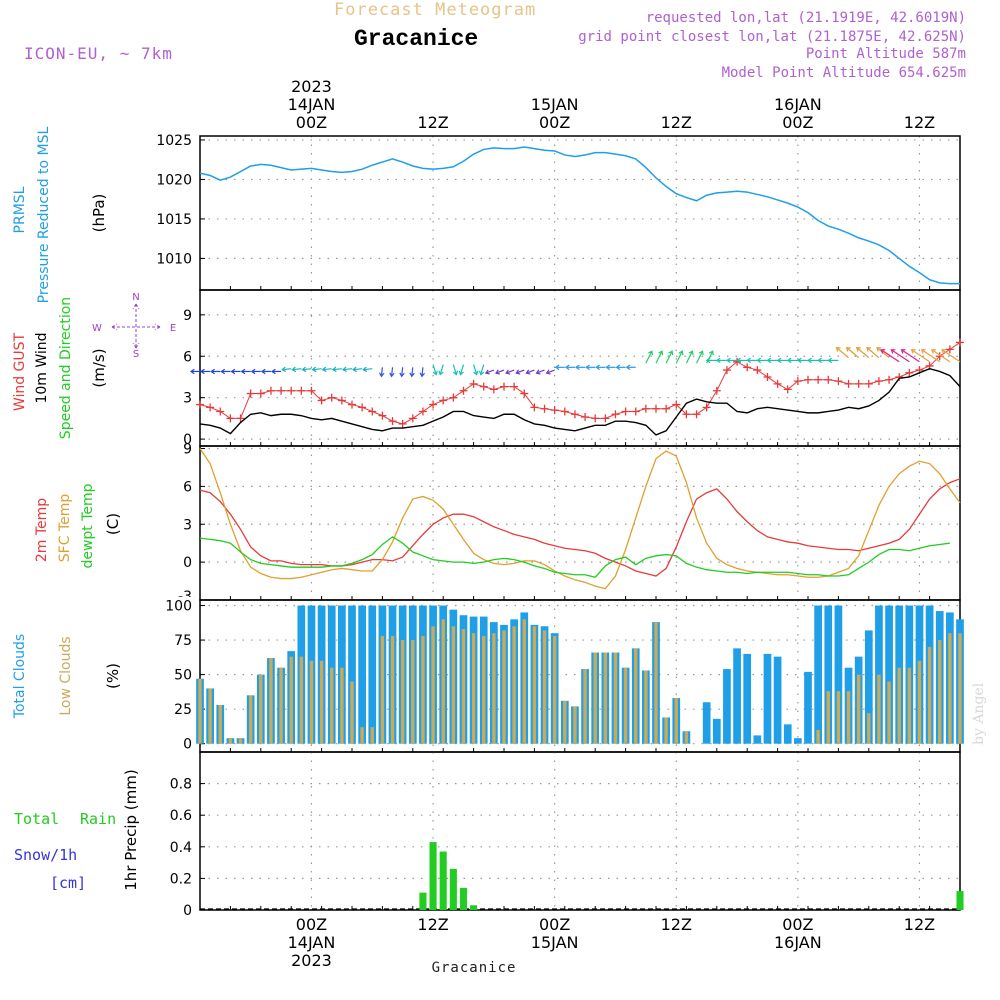 The image size is (1000, 1000). Describe the element at coordinates (113, 524) in the screenshot. I see `temperature-unit: (C)` at that location.